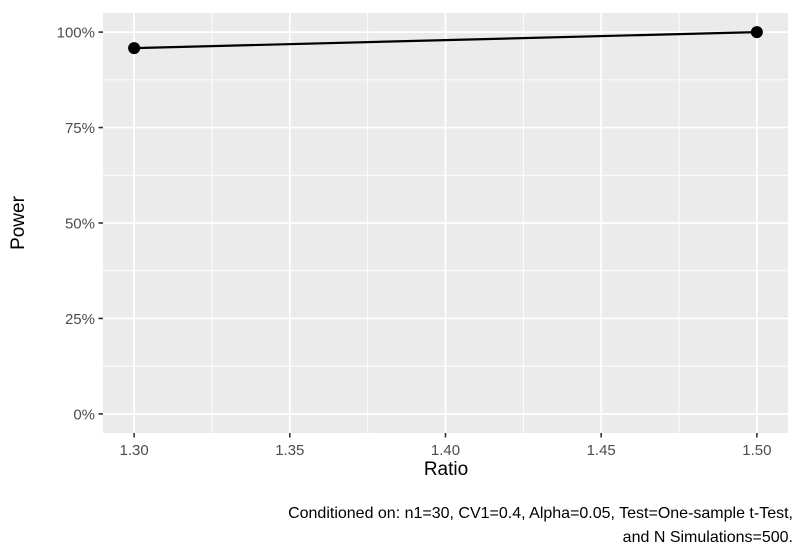  Describe the element at coordinates (18, 223) in the screenshot. I see `y-axis-title: Power` at that location.